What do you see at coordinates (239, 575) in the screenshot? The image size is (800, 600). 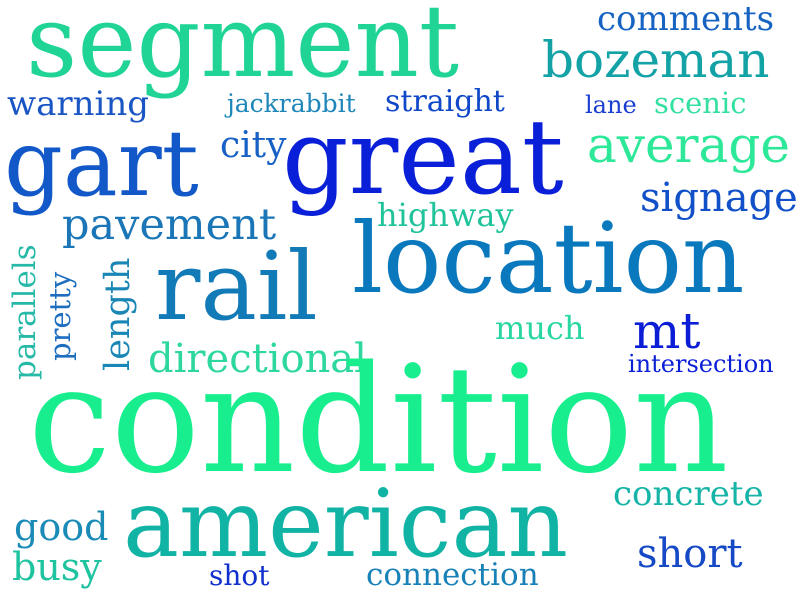 I see `word-shot: shot` at bounding box center [239, 575].